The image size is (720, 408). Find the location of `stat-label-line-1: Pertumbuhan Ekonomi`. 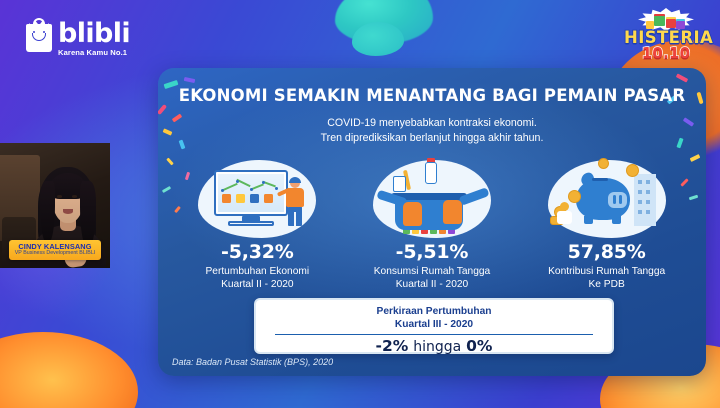

stat-label-line-1: Pertumbuhan Ekonomi is located at coordinates (257, 271).